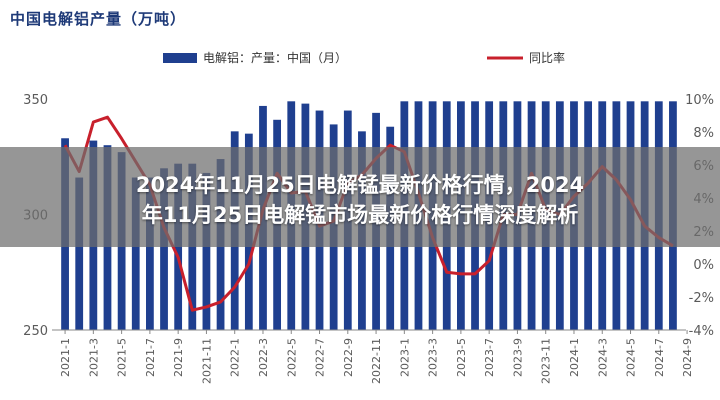 The image size is (720, 400). What do you see at coordinates (122, 357) in the screenshot?
I see `x-tick-label: 2021-5` at bounding box center [122, 357].